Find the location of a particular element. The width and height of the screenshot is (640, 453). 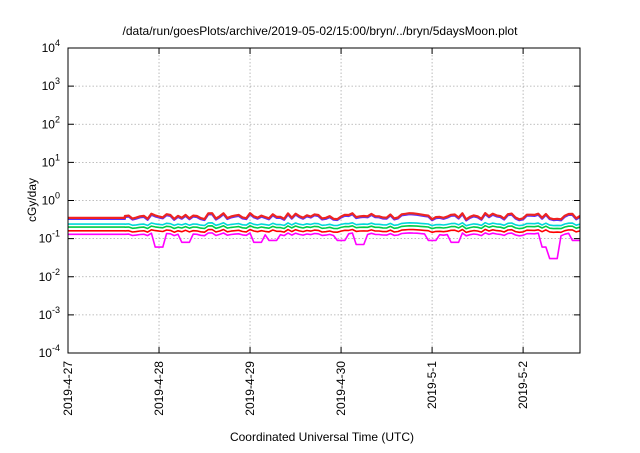

y-tick-label: 10⁴ is located at coordinates (51, 46).